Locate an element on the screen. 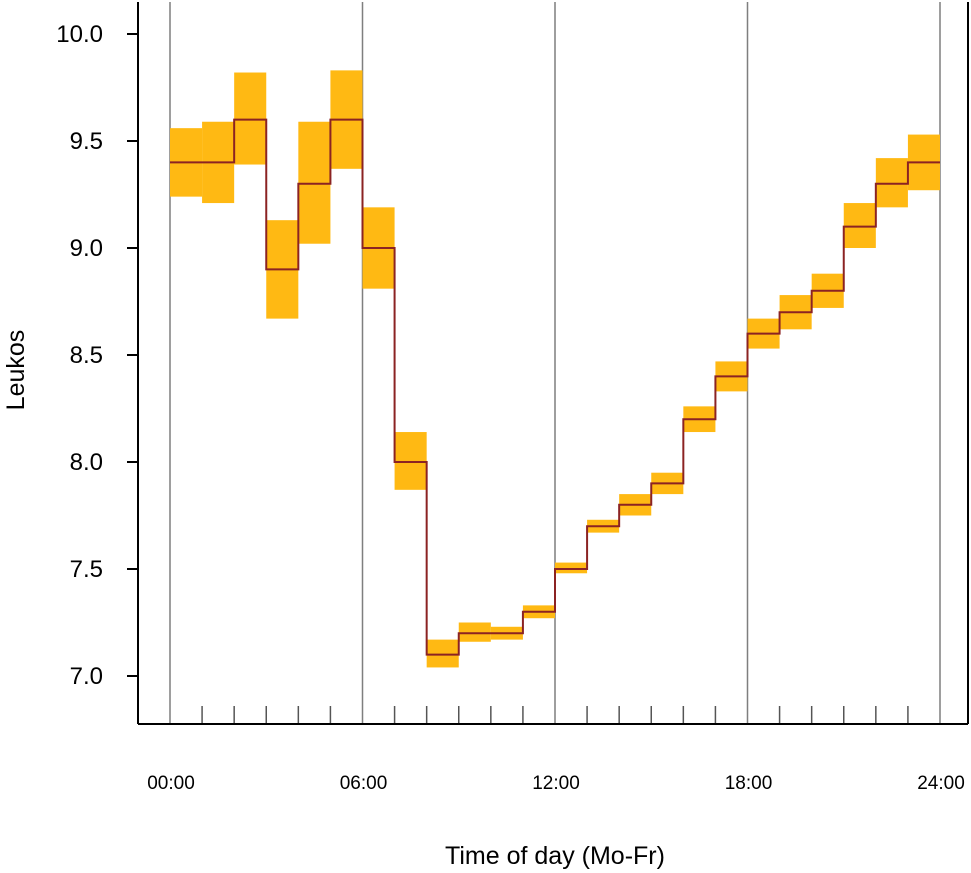 This screenshot has width=971, height=873. x-tick-label: 00:00 is located at coordinates (171, 783).